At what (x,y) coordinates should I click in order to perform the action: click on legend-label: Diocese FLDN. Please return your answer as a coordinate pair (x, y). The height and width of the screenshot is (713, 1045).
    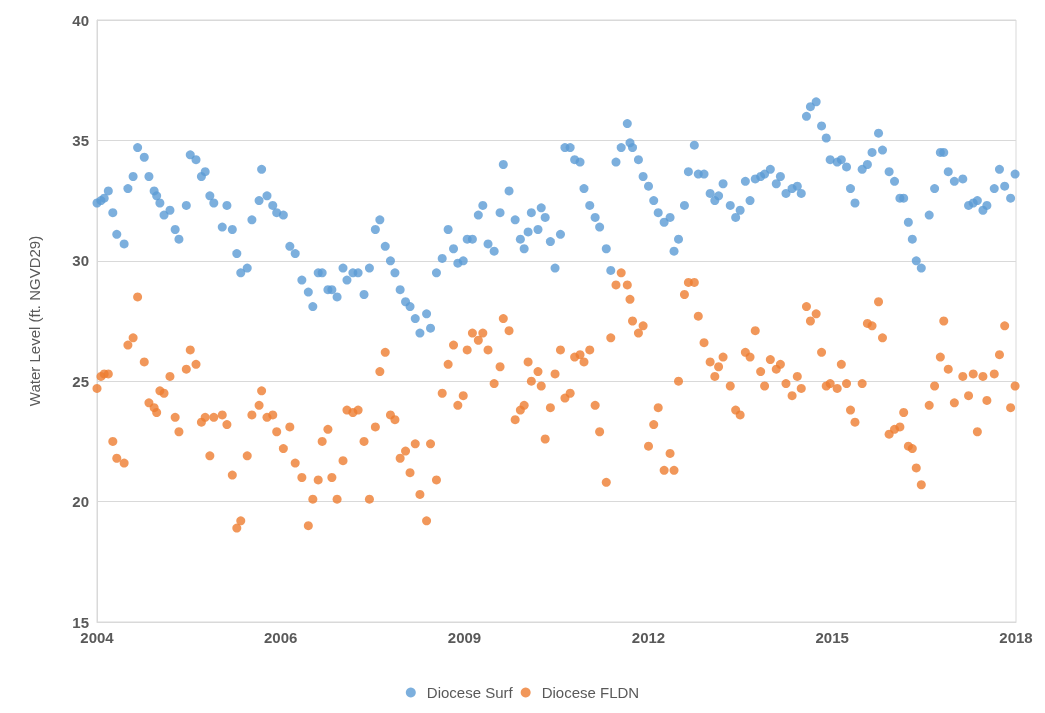
    Looking at the image, I should click on (590, 692).